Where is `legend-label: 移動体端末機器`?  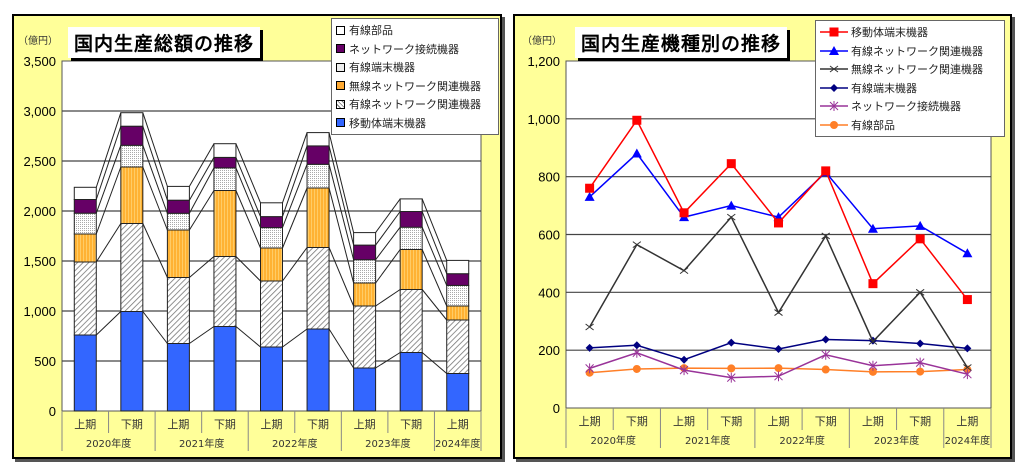
legend-label: 移動体端末機器 is located at coordinates (889, 33).